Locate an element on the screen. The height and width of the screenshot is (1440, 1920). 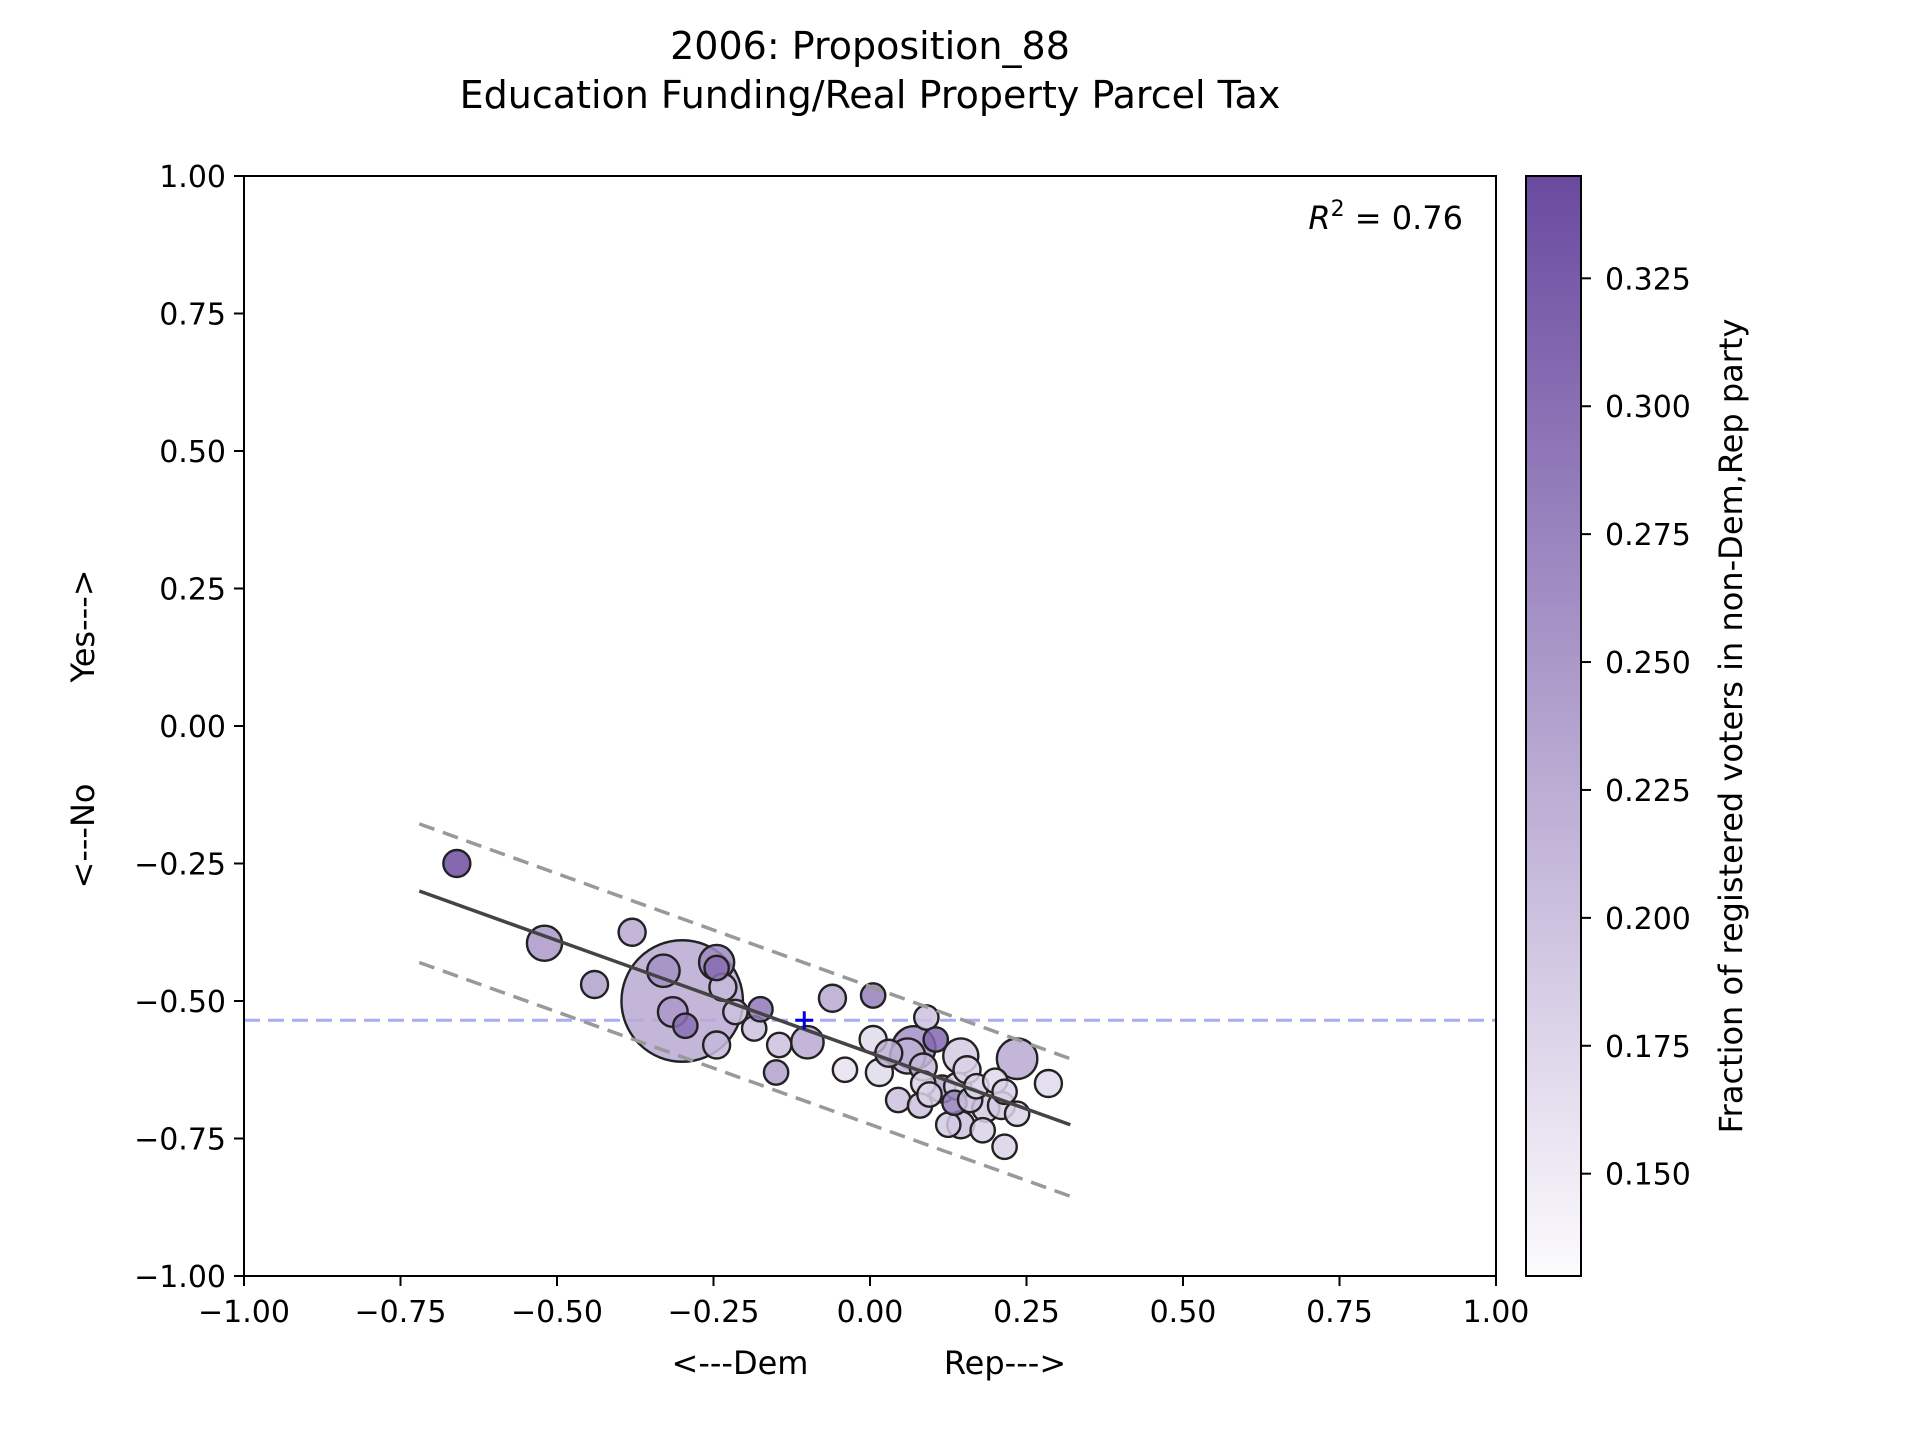
band-upper-line is located at coordinates (744, 941).